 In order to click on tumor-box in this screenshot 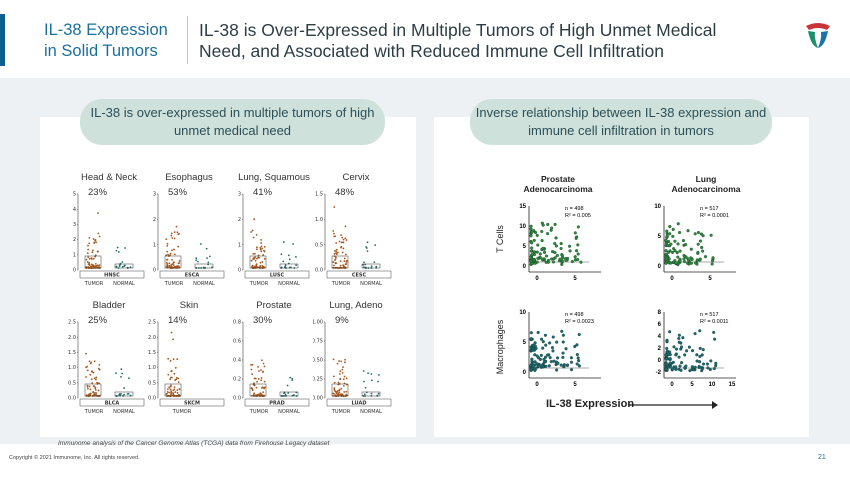, I will do `click(173, 262)`.